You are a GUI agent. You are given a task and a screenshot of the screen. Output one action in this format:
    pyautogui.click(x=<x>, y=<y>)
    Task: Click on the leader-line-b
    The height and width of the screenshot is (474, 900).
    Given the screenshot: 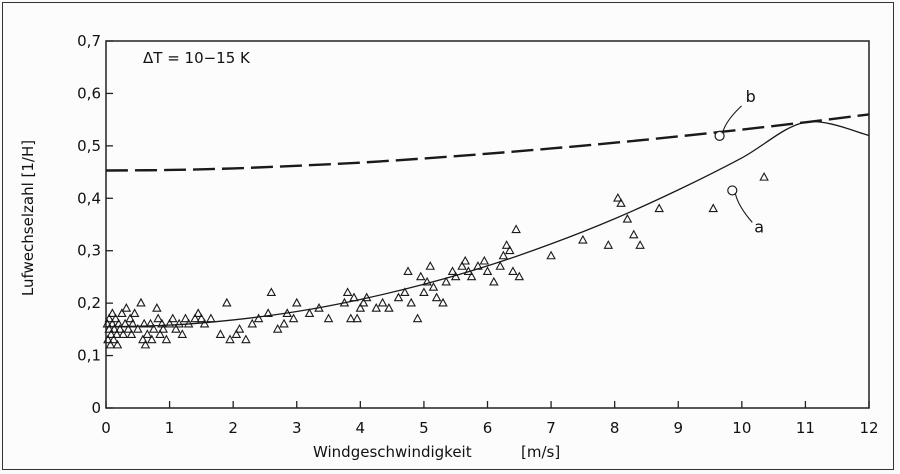 What is the action you would take?
    pyautogui.click(x=732, y=119)
    